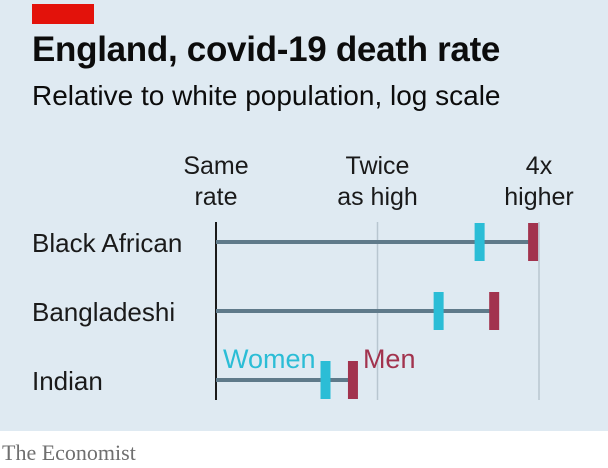 Image resolution: width=608 pixels, height=468 pixels. I want to click on tick-label: Same, so click(215, 166).